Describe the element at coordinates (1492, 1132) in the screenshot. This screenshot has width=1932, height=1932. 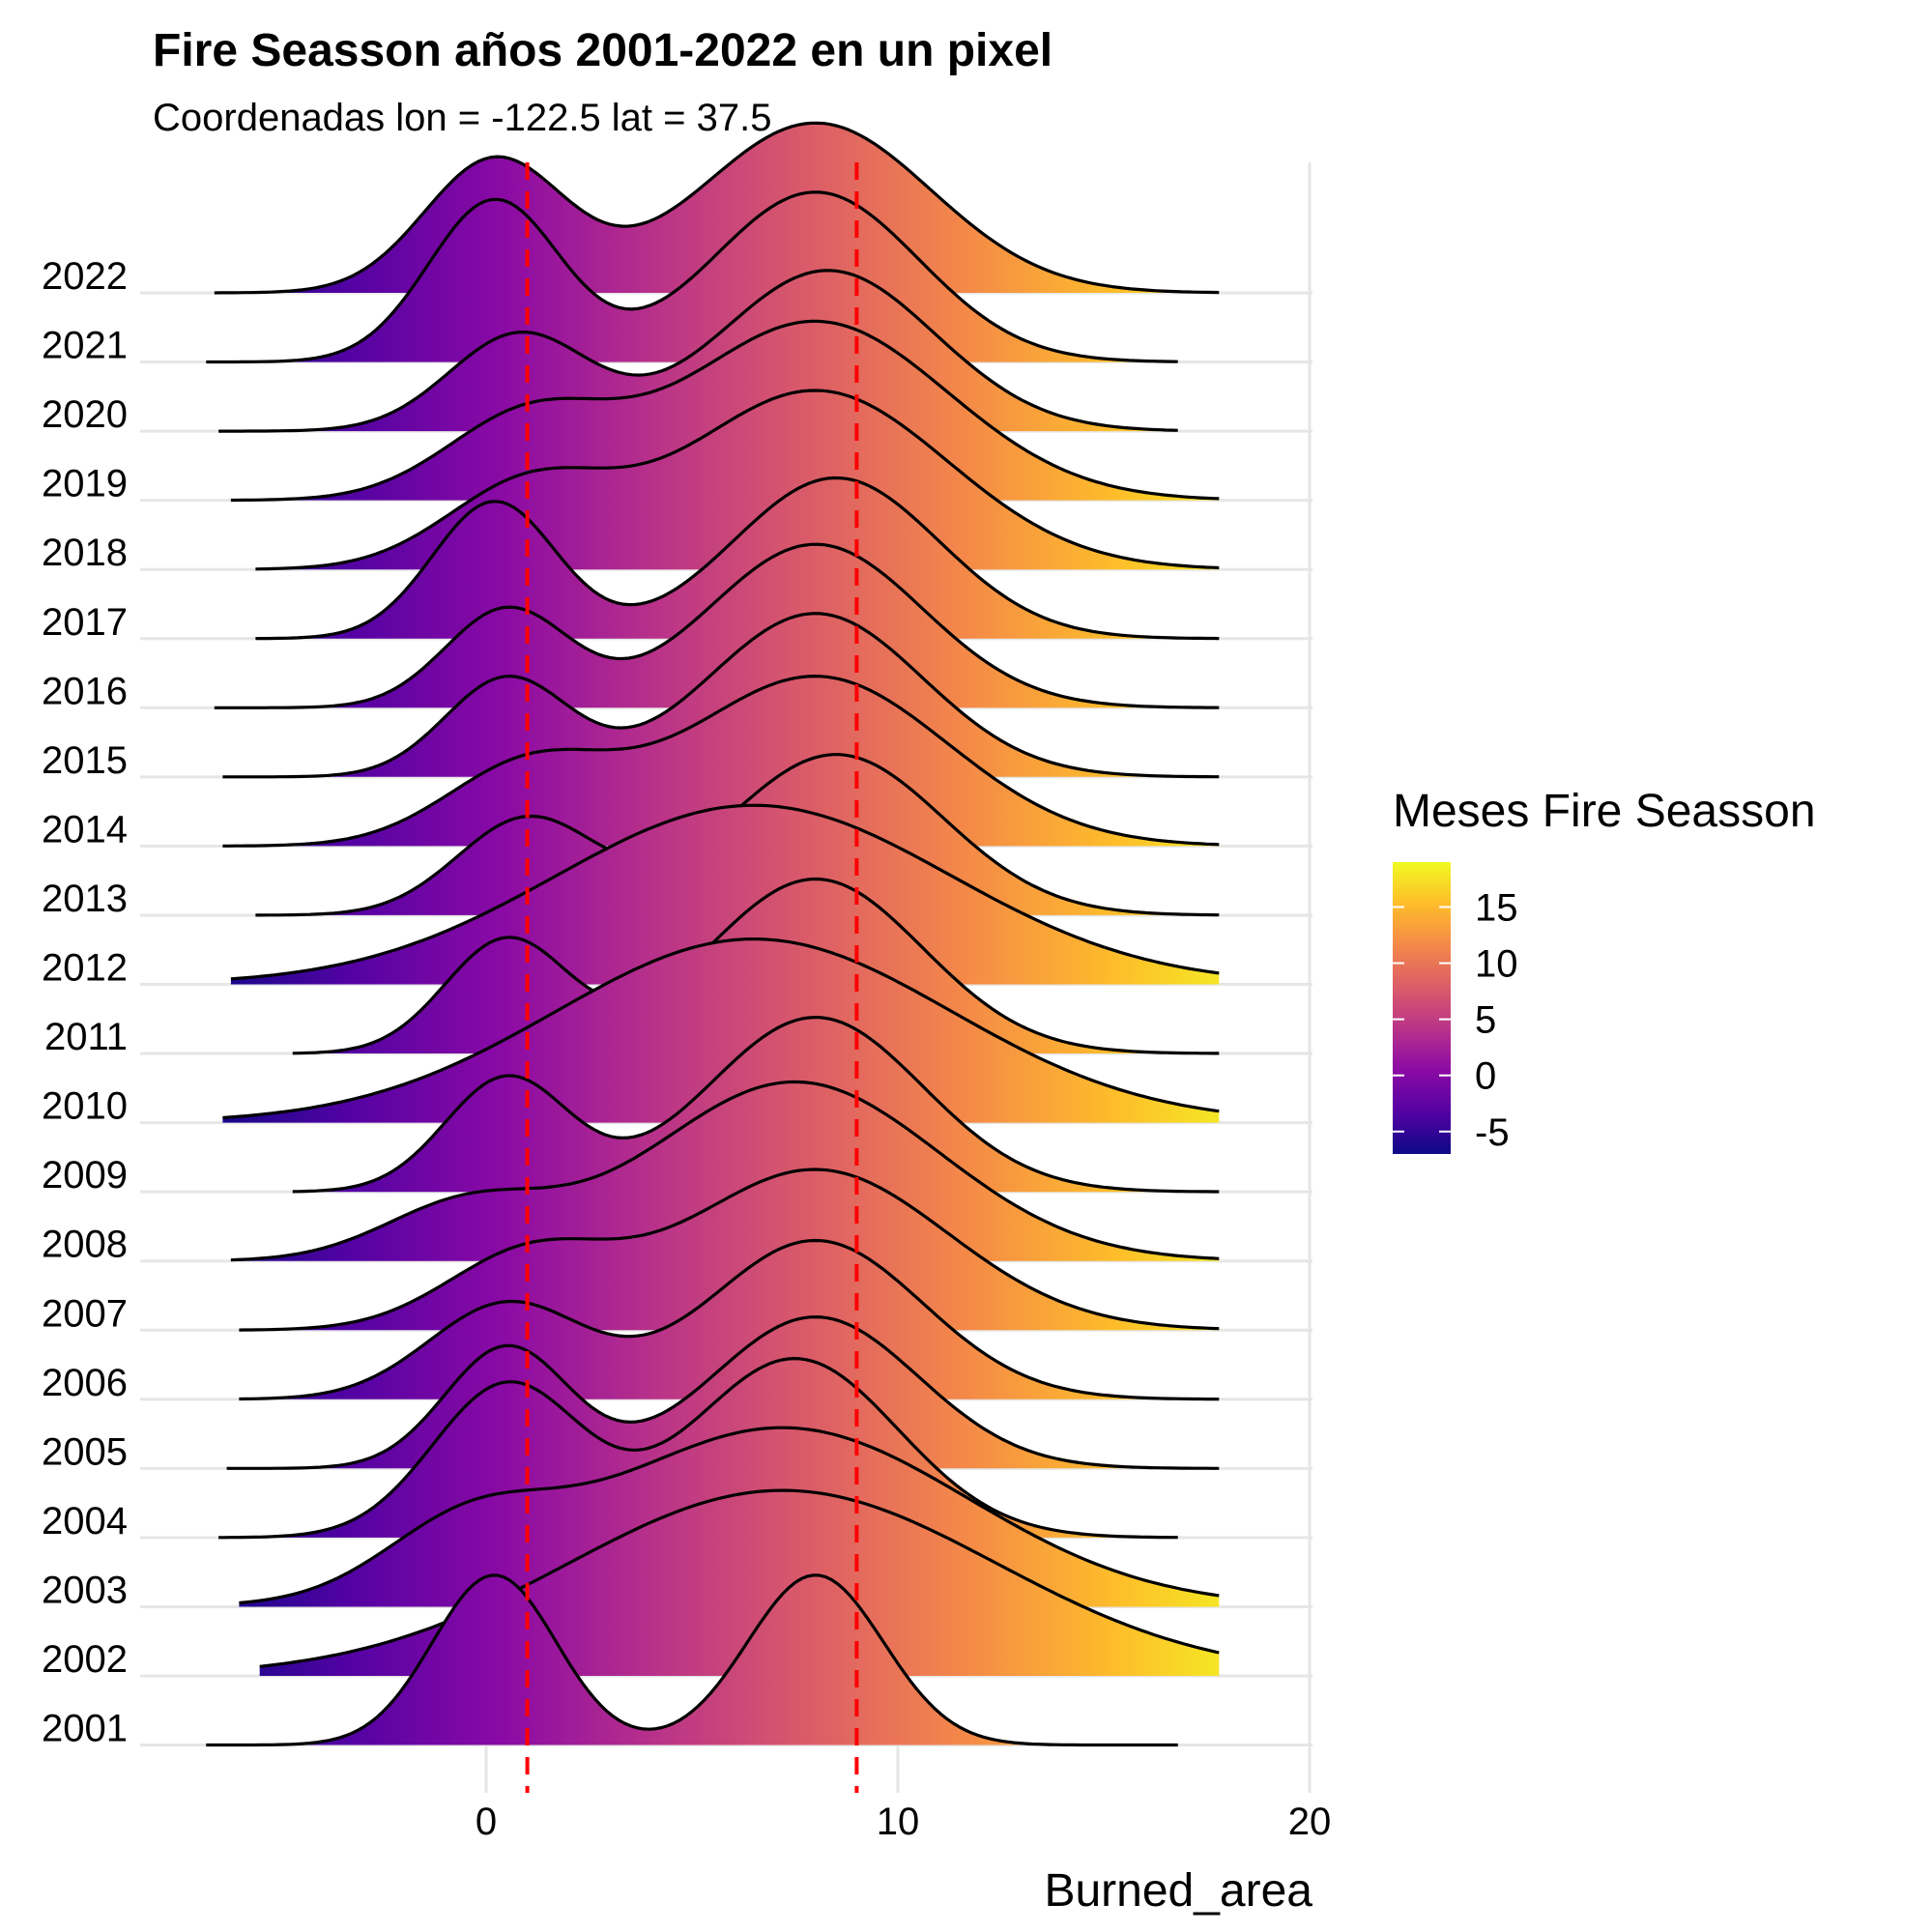
I see `legend-tick-label: -5` at that location.